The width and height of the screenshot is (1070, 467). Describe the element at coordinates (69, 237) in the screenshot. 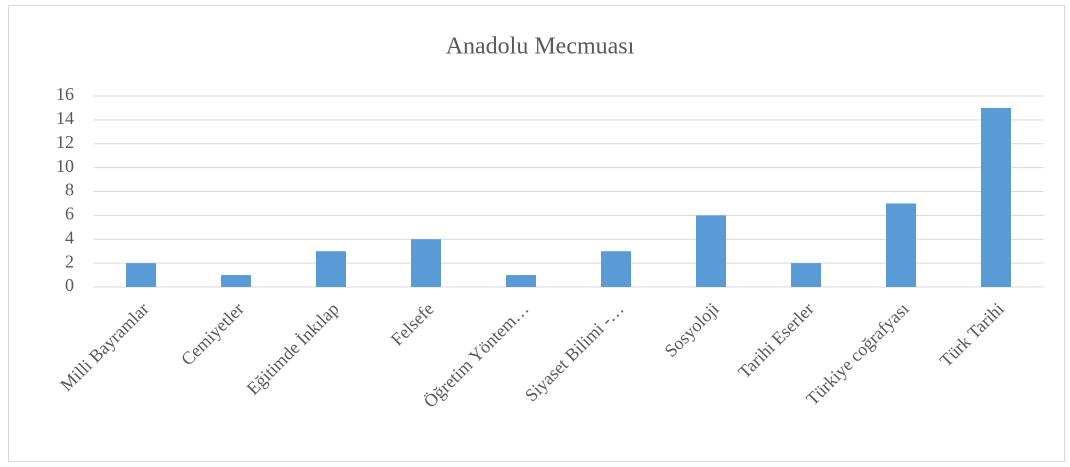

I see `y-tick-label: 4` at that location.